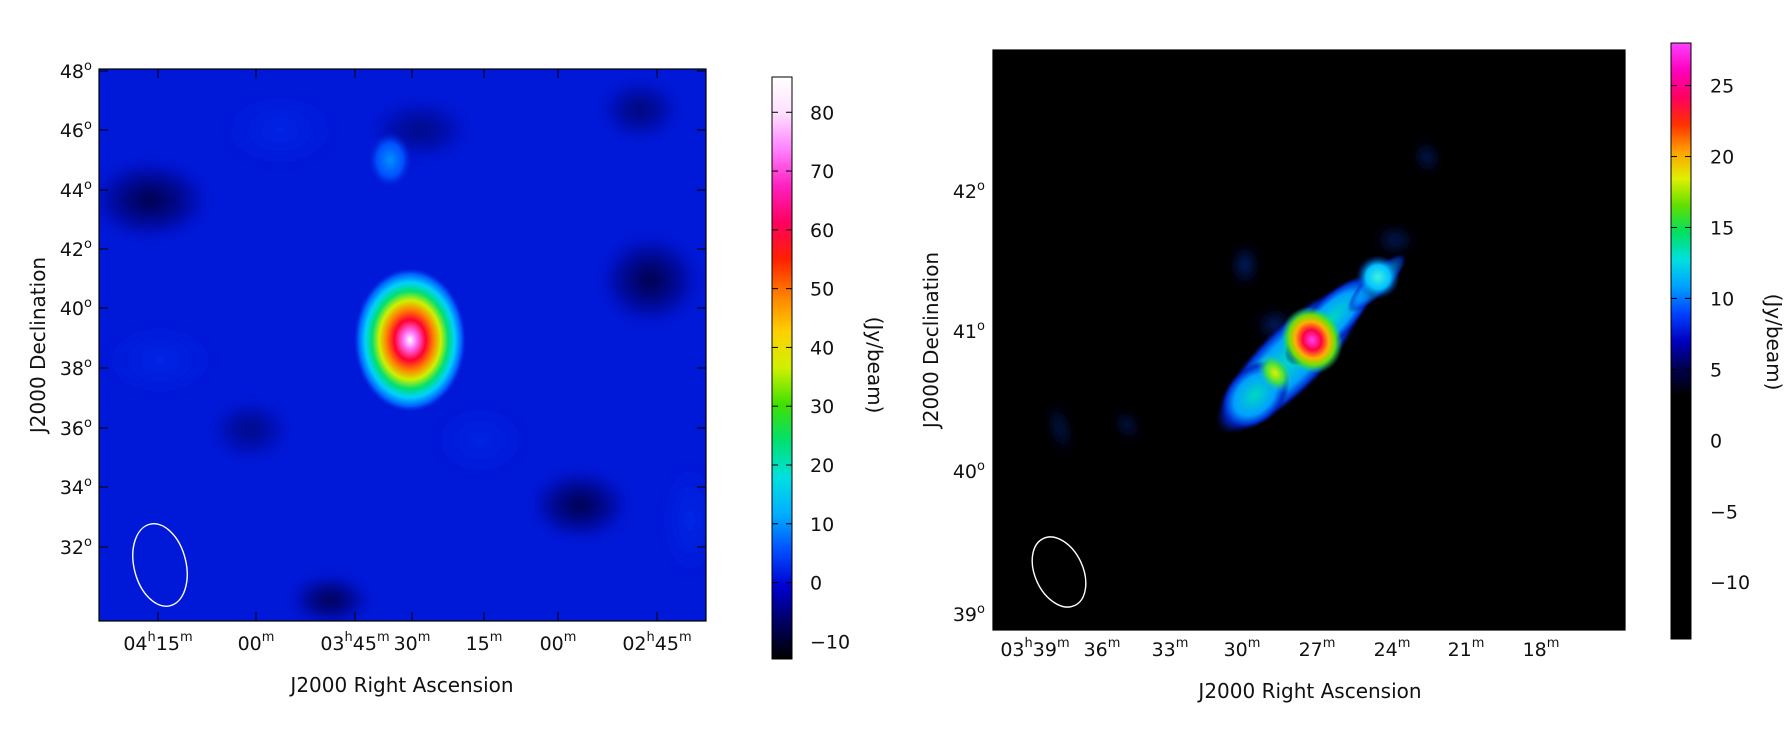 The image size is (1790, 729). I want to click on right-x-axis-label: J2000 Right Ascension, so click(1308, 691).